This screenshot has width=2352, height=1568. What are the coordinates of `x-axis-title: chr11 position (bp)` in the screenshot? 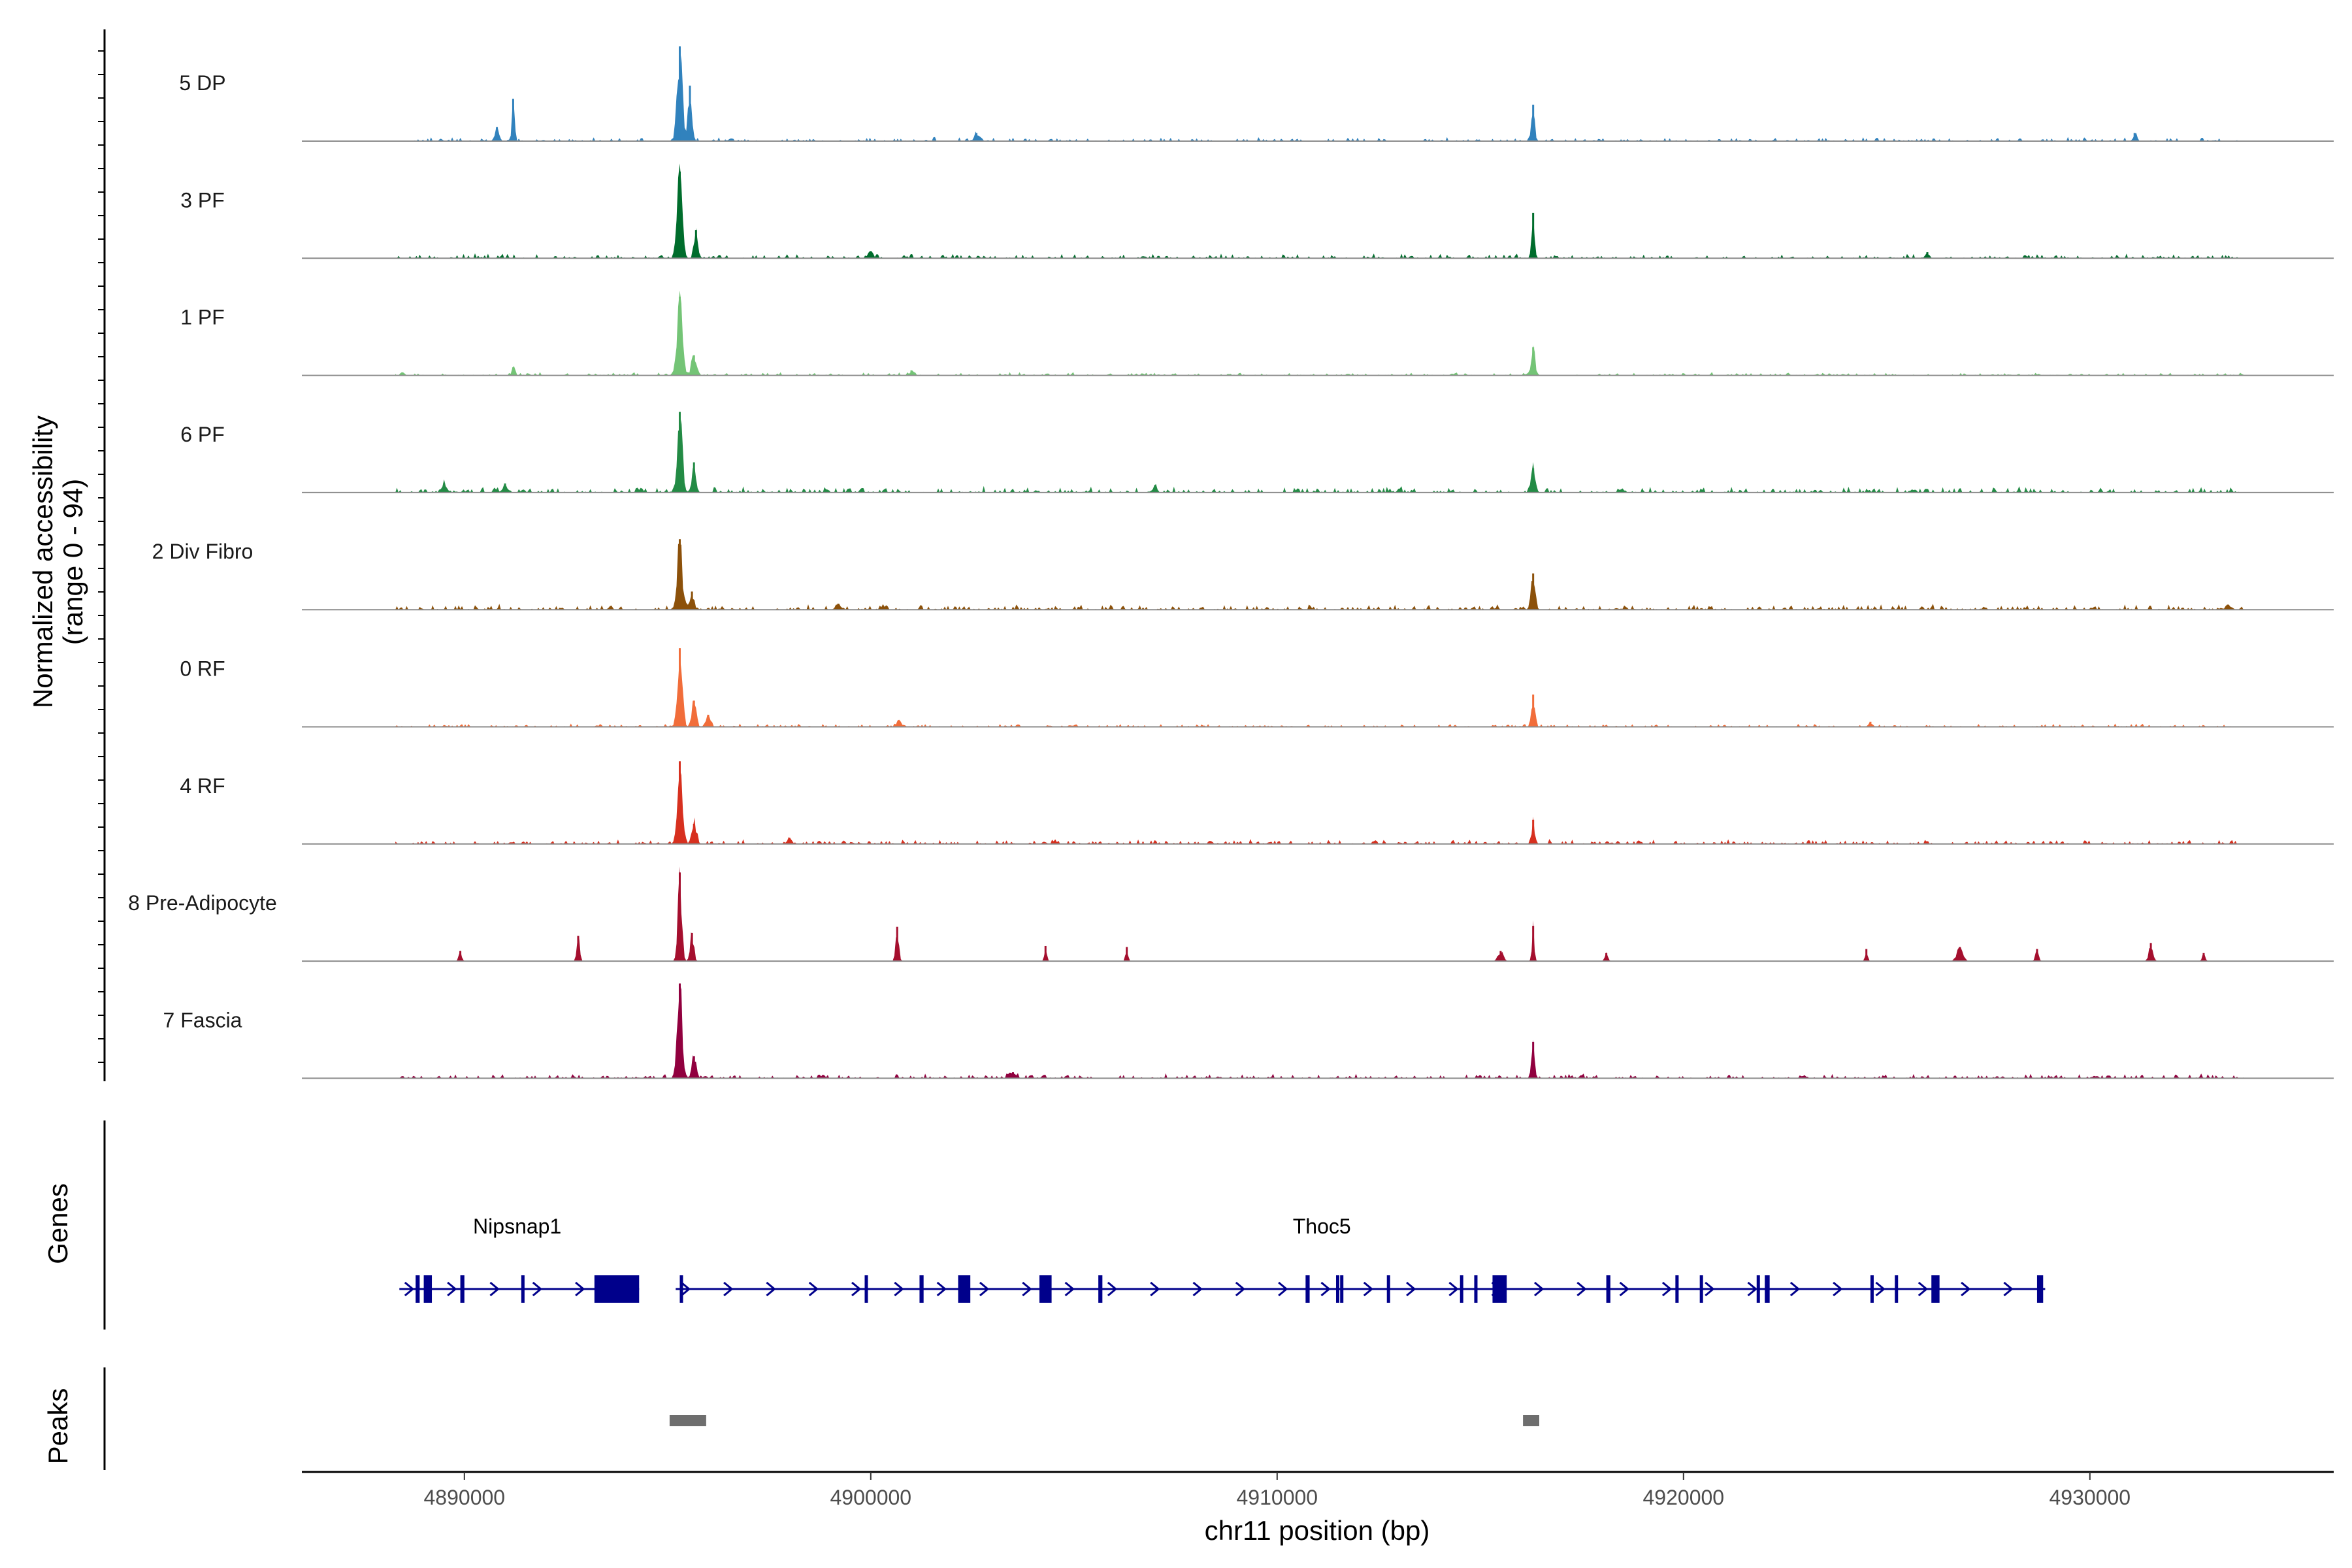 It's located at (1317, 1530).